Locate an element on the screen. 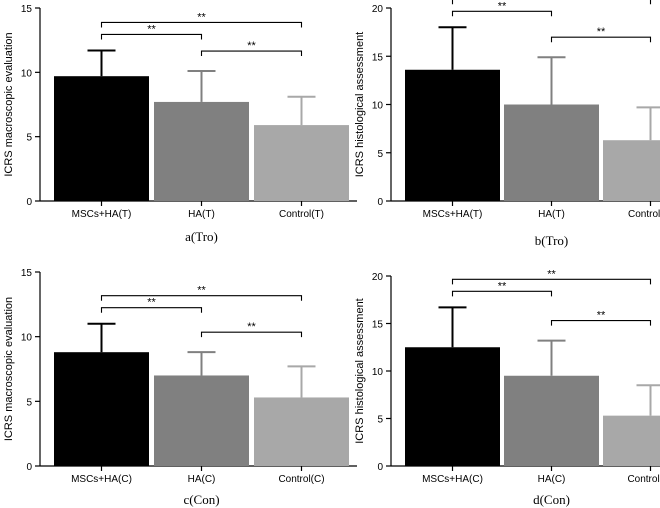  panel-caption: c(Con) is located at coordinates (201, 499).